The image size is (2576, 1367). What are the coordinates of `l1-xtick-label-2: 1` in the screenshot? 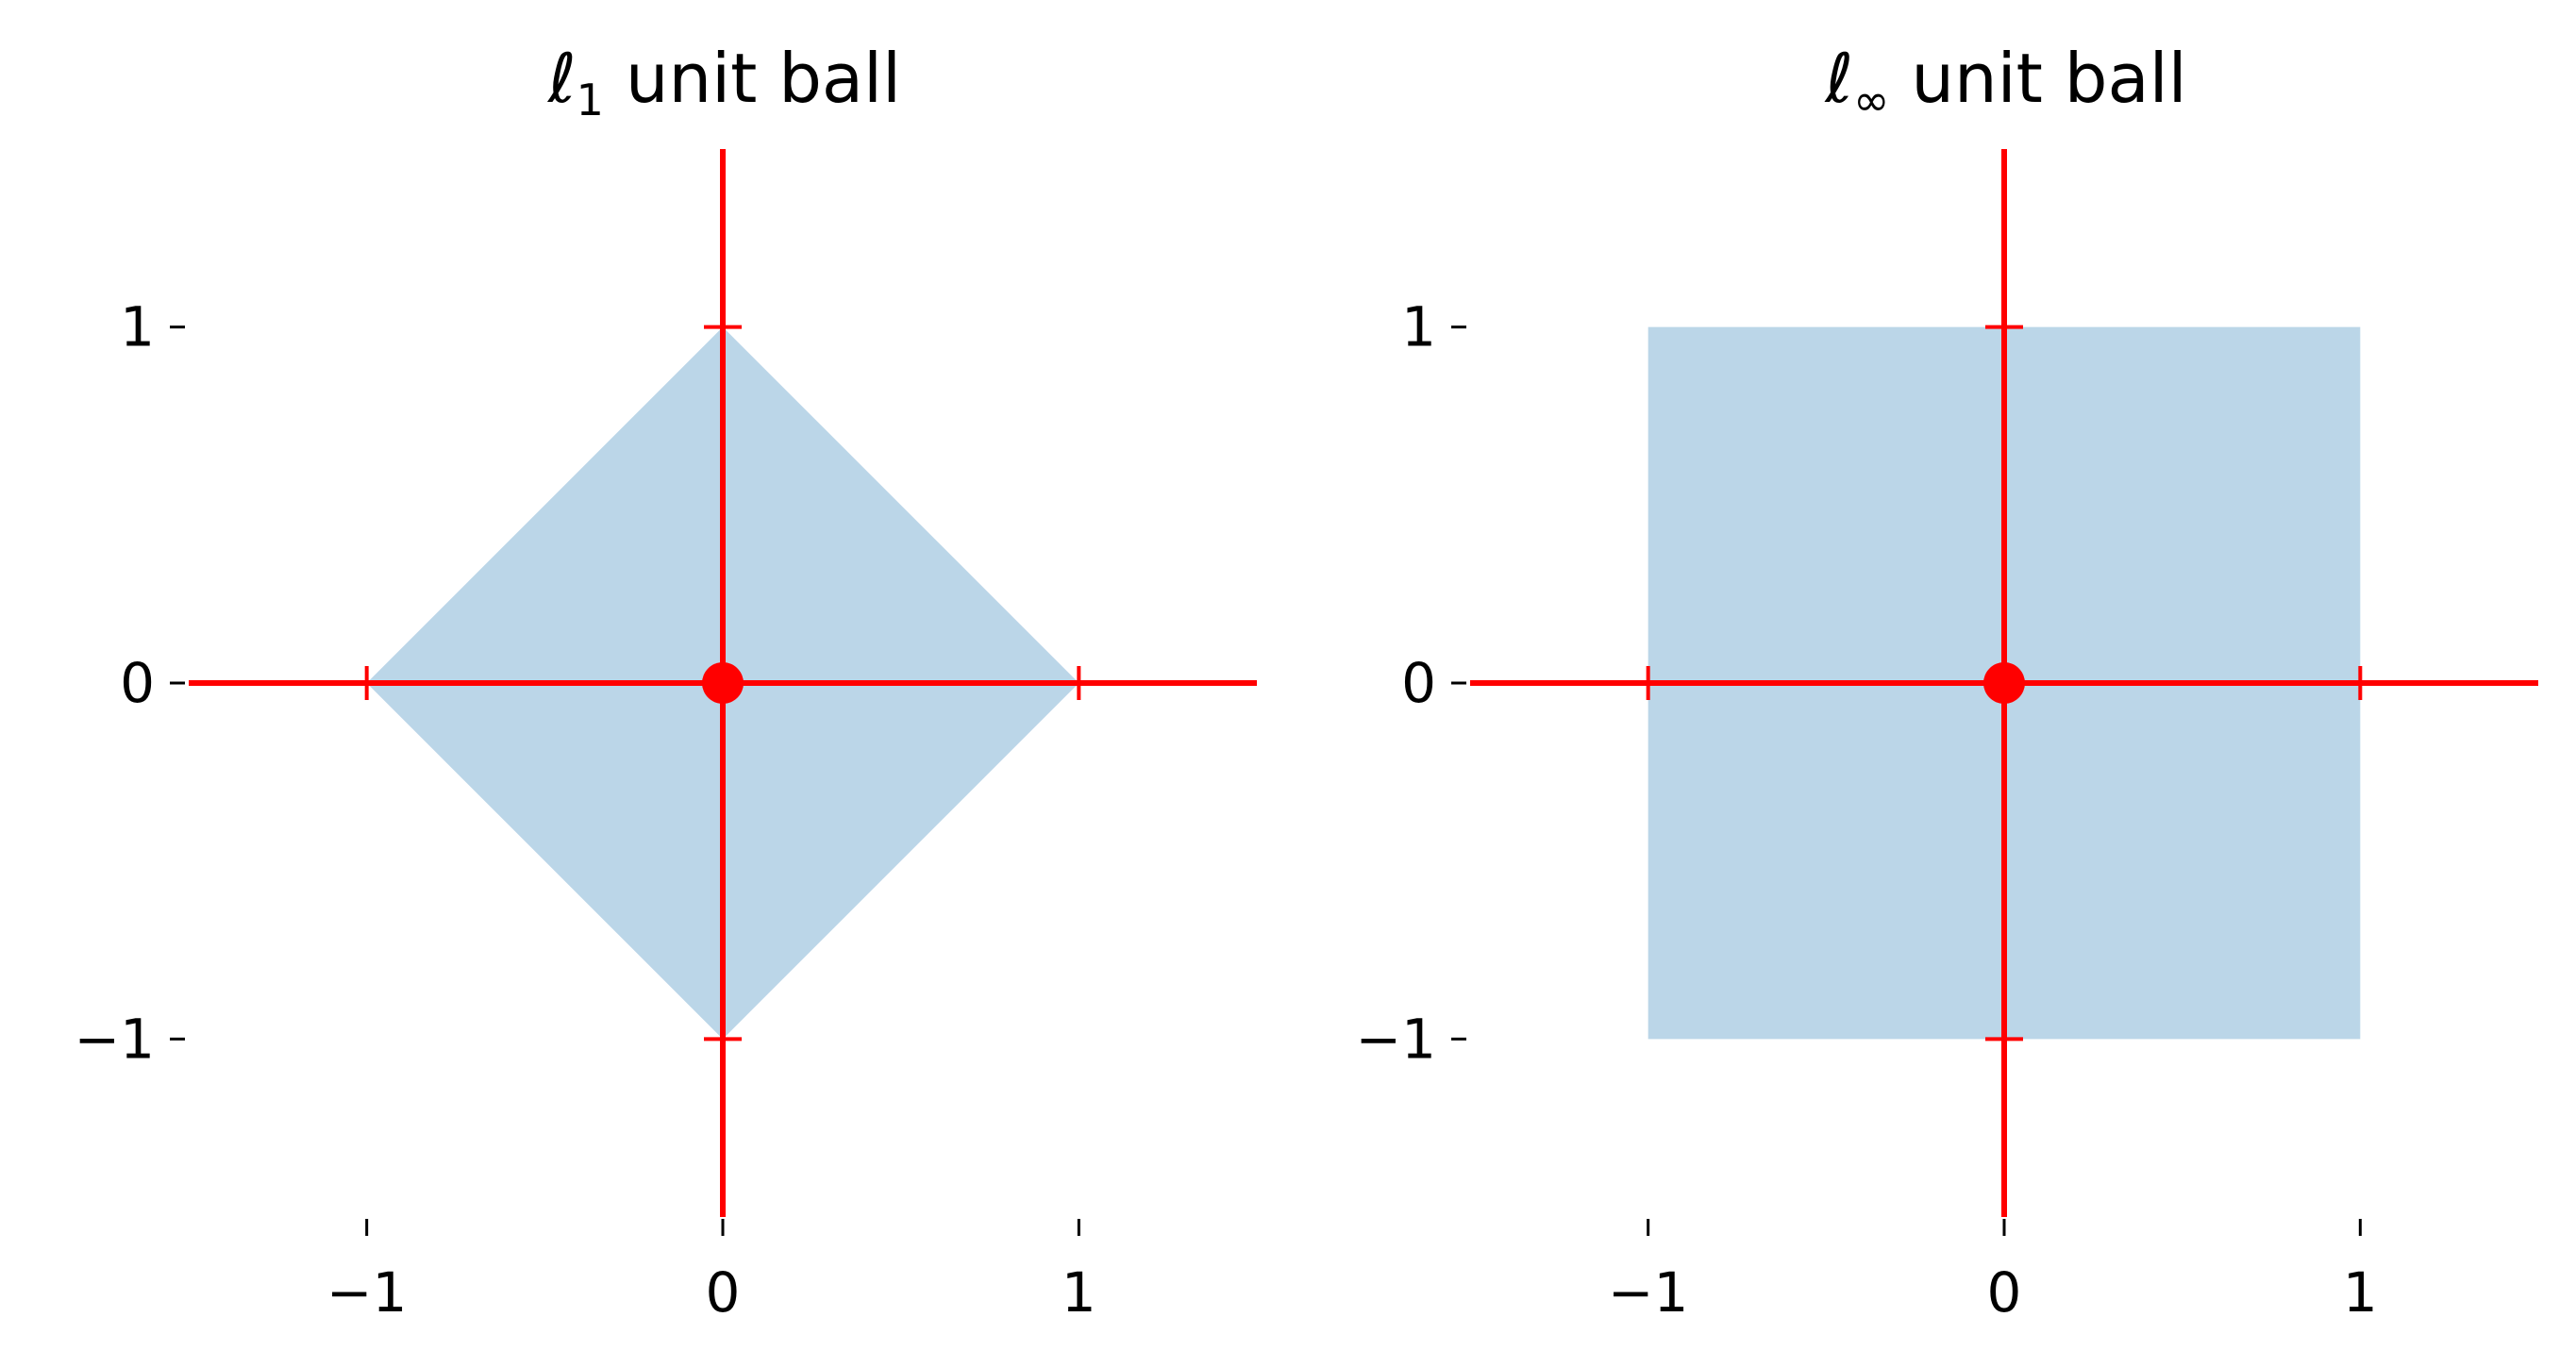 It's located at (1079, 1292).